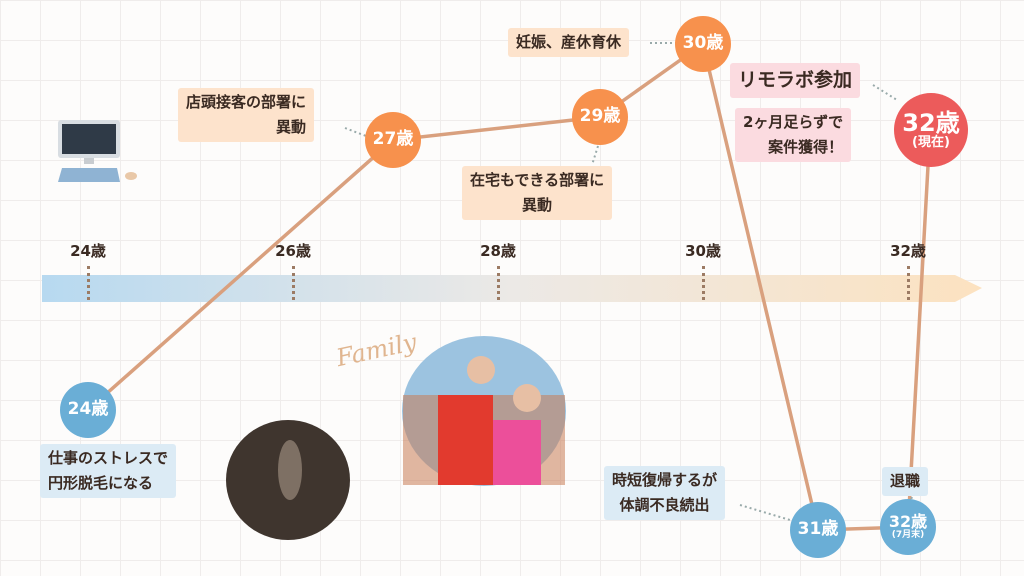 This screenshot has width=1024, height=576. I want to click on event-line: 2ヶ月足らずで, so click(793, 122).